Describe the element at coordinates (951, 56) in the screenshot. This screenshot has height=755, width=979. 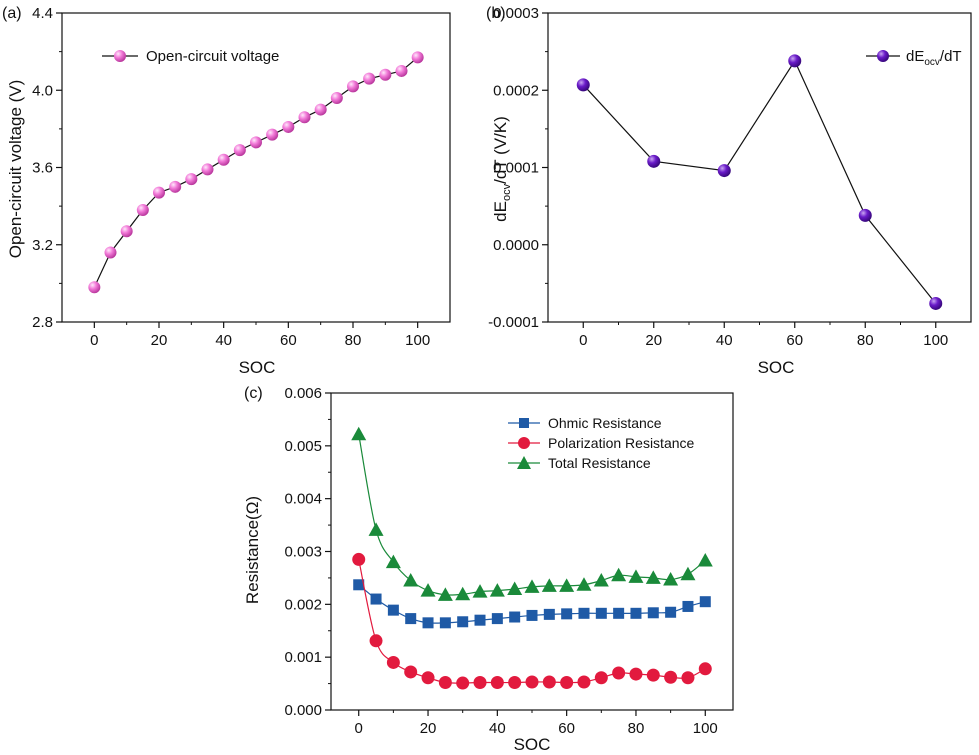
I see `panel-b-legend-rest: /dT` at that location.